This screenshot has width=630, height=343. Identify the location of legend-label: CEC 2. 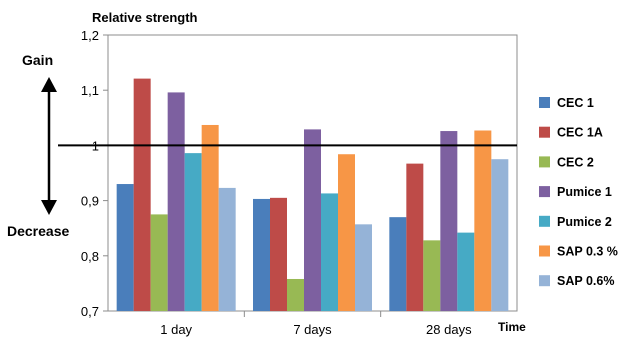
(575, 162).